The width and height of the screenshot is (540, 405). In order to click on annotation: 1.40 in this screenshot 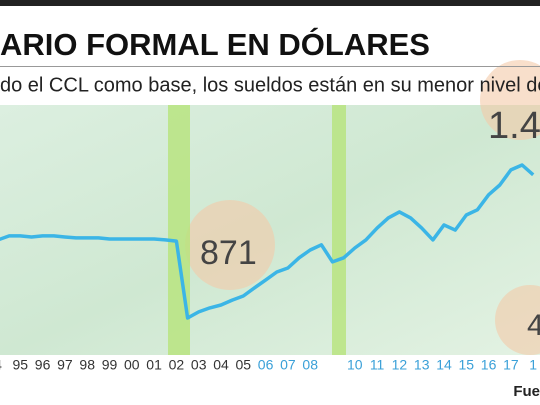, I will do `click(514, 126)`.